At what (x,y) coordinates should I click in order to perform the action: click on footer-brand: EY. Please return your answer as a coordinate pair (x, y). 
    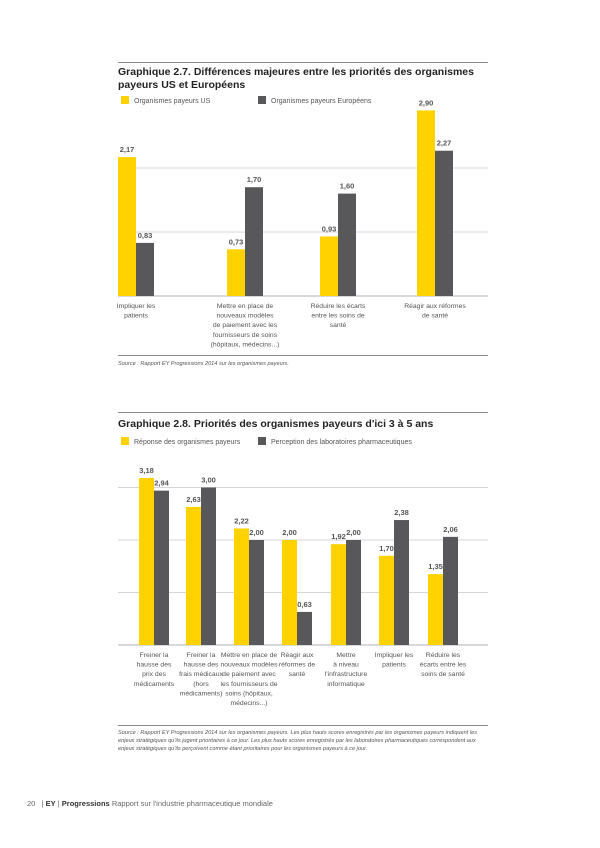
    Looking at the image, I should click on (50, 803).